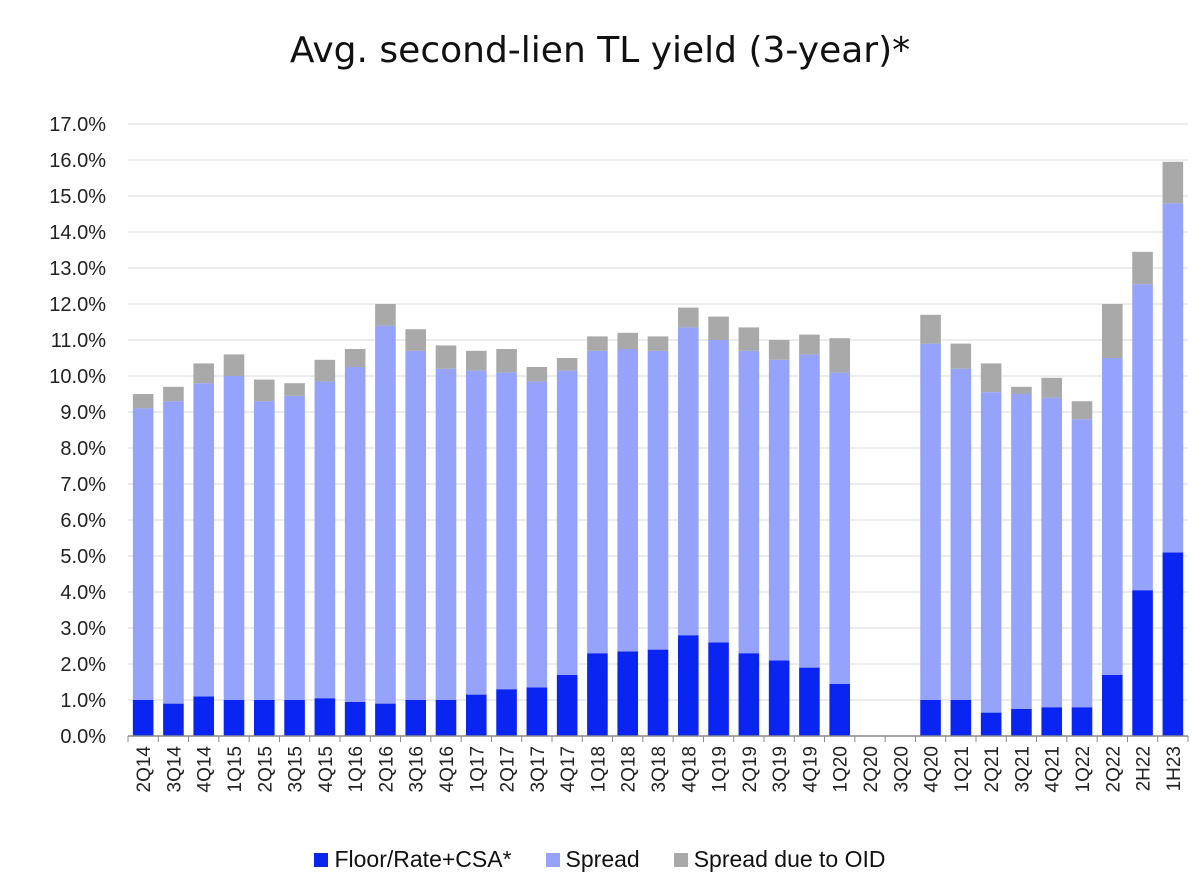 Image resolution: width=1200 pixels, height=880 pixels. Describe the element at coordinates (77, 269) in the screenshot. I see `y-tick-label: 13.0%` at that location.